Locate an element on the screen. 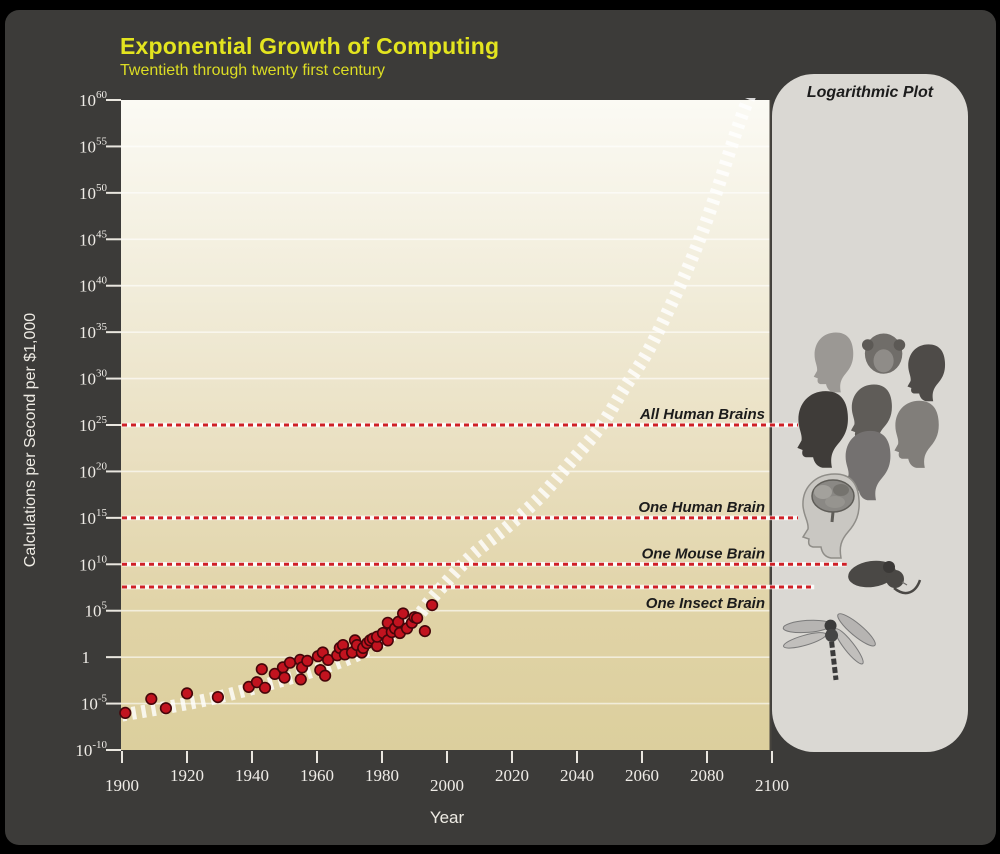 This screenshot has width=1000, height=854. dragonfly-image is located at coordinates (829, 647).